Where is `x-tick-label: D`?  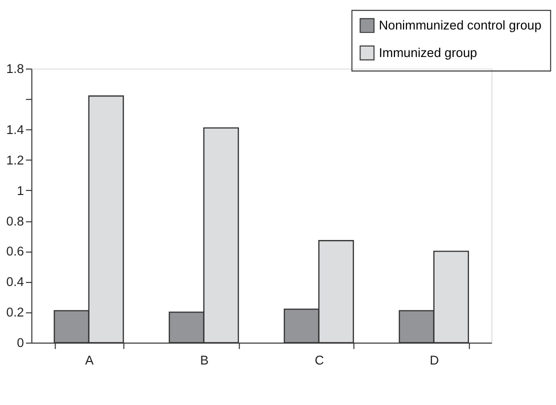
x-tick-label: D is located at coordinates (434, 360).